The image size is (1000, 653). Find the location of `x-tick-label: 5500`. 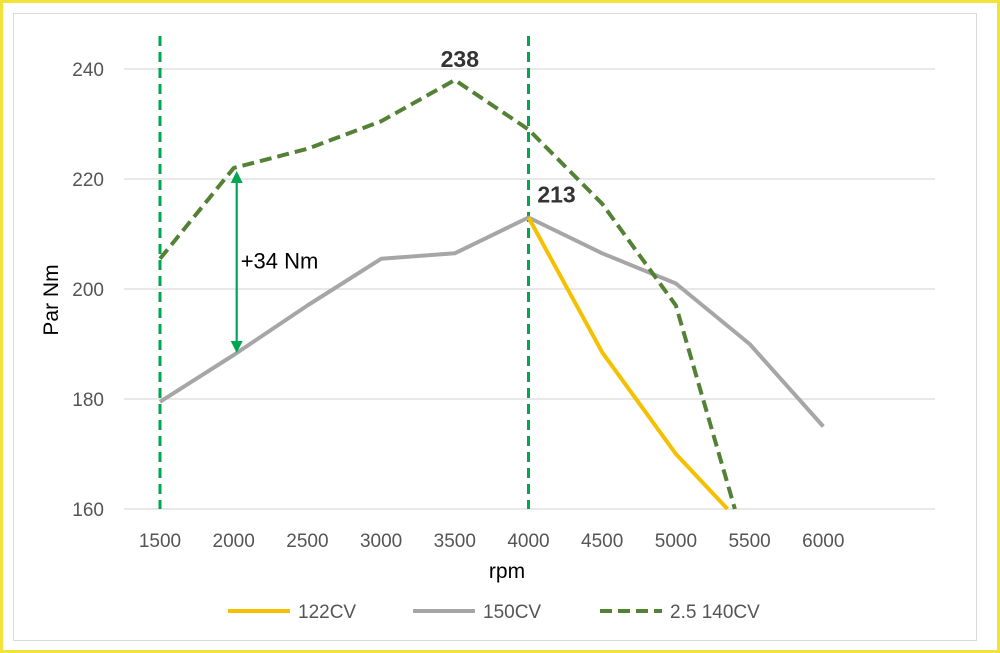

x-tick-label: 5500 is located at coordinates (749, 541).